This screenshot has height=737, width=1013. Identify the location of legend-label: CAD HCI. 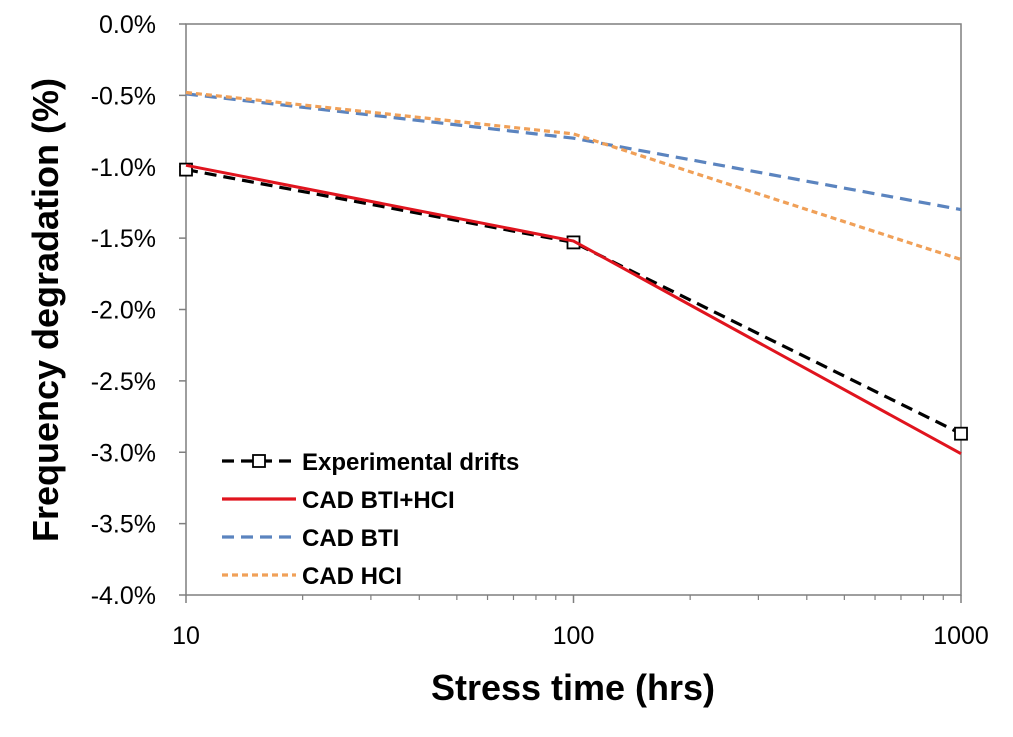
(352, 576).